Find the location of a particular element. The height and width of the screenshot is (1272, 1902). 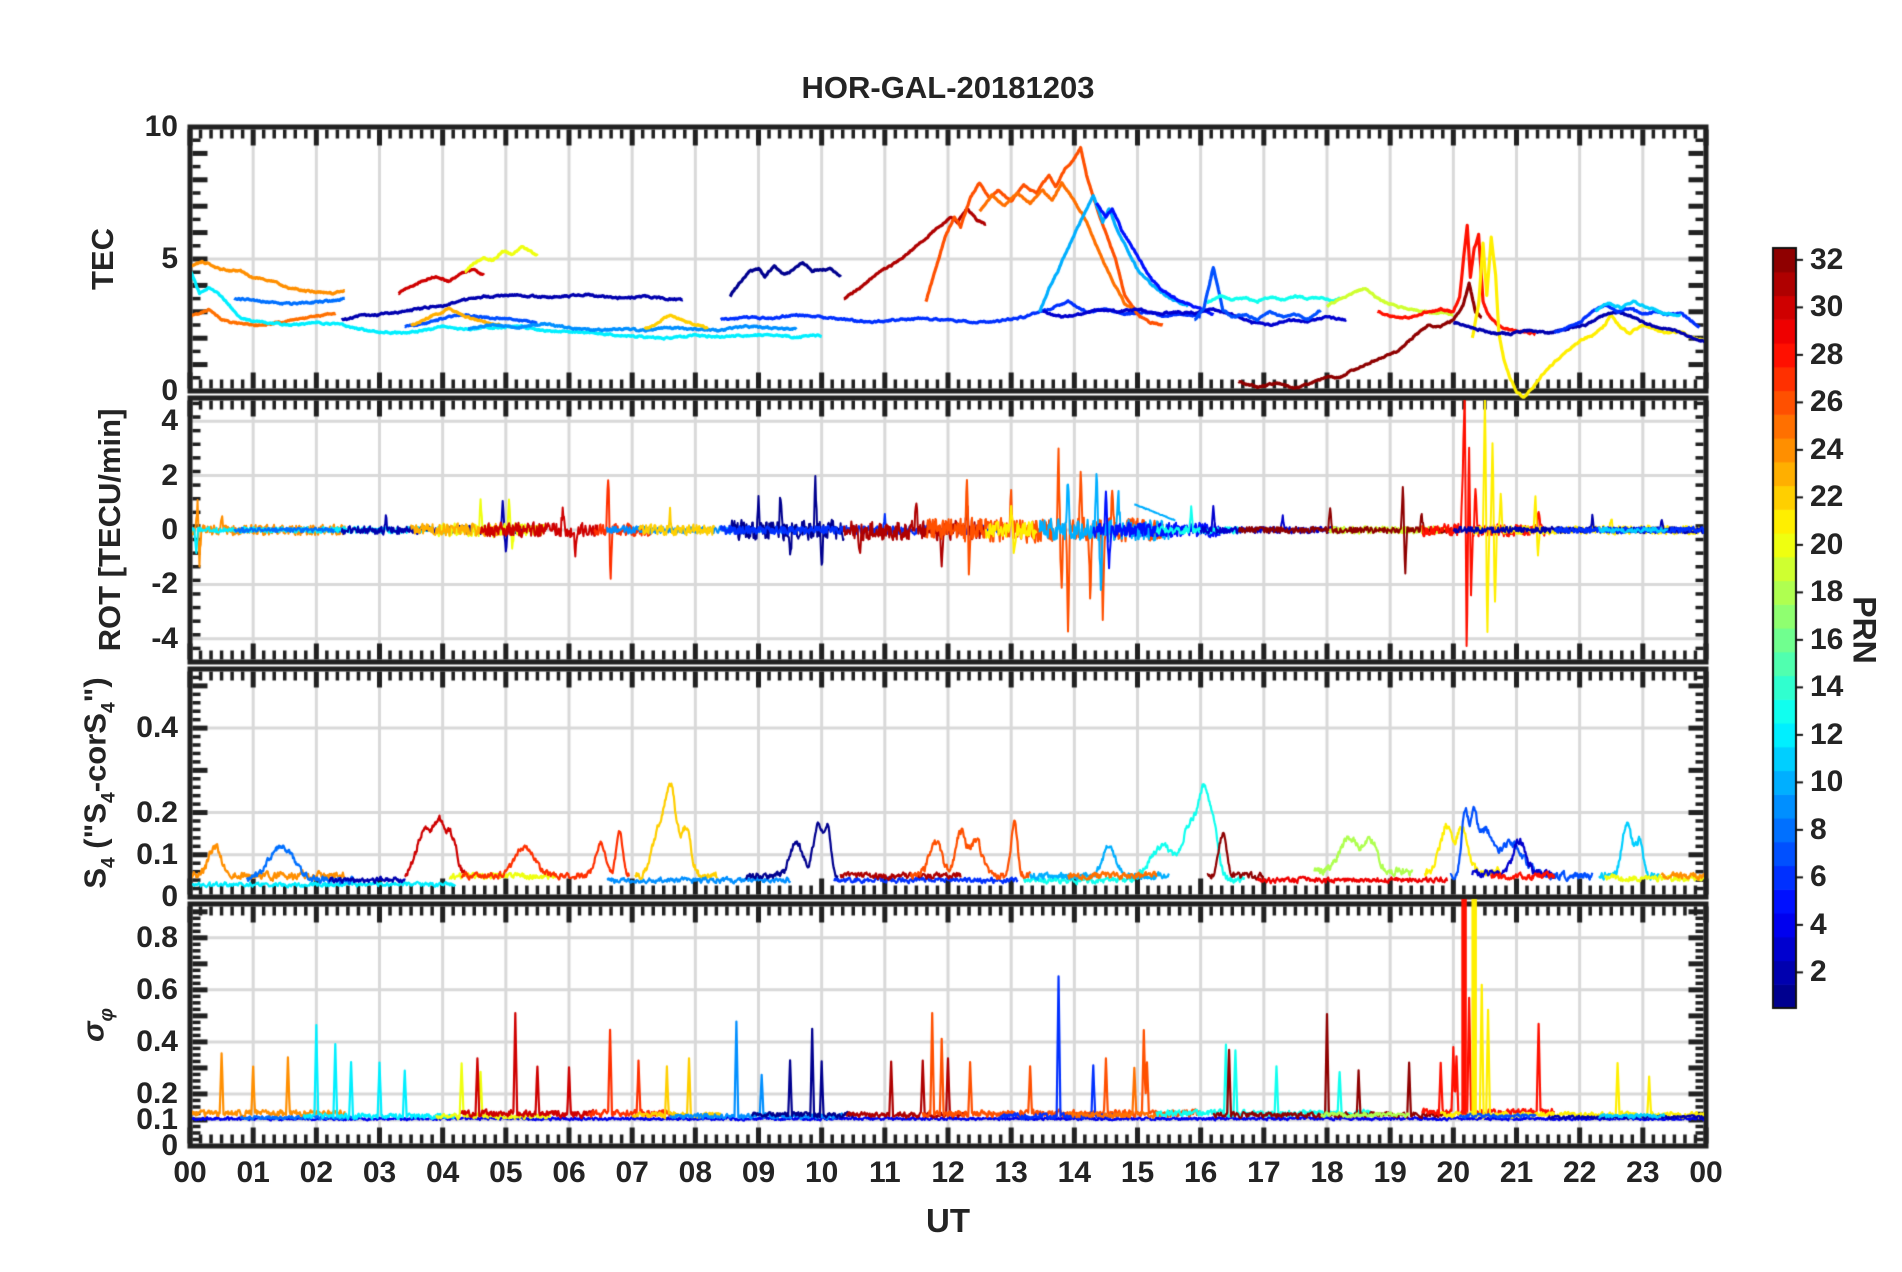

colorbar-label: PRN is located at coordinates (1864, 630).